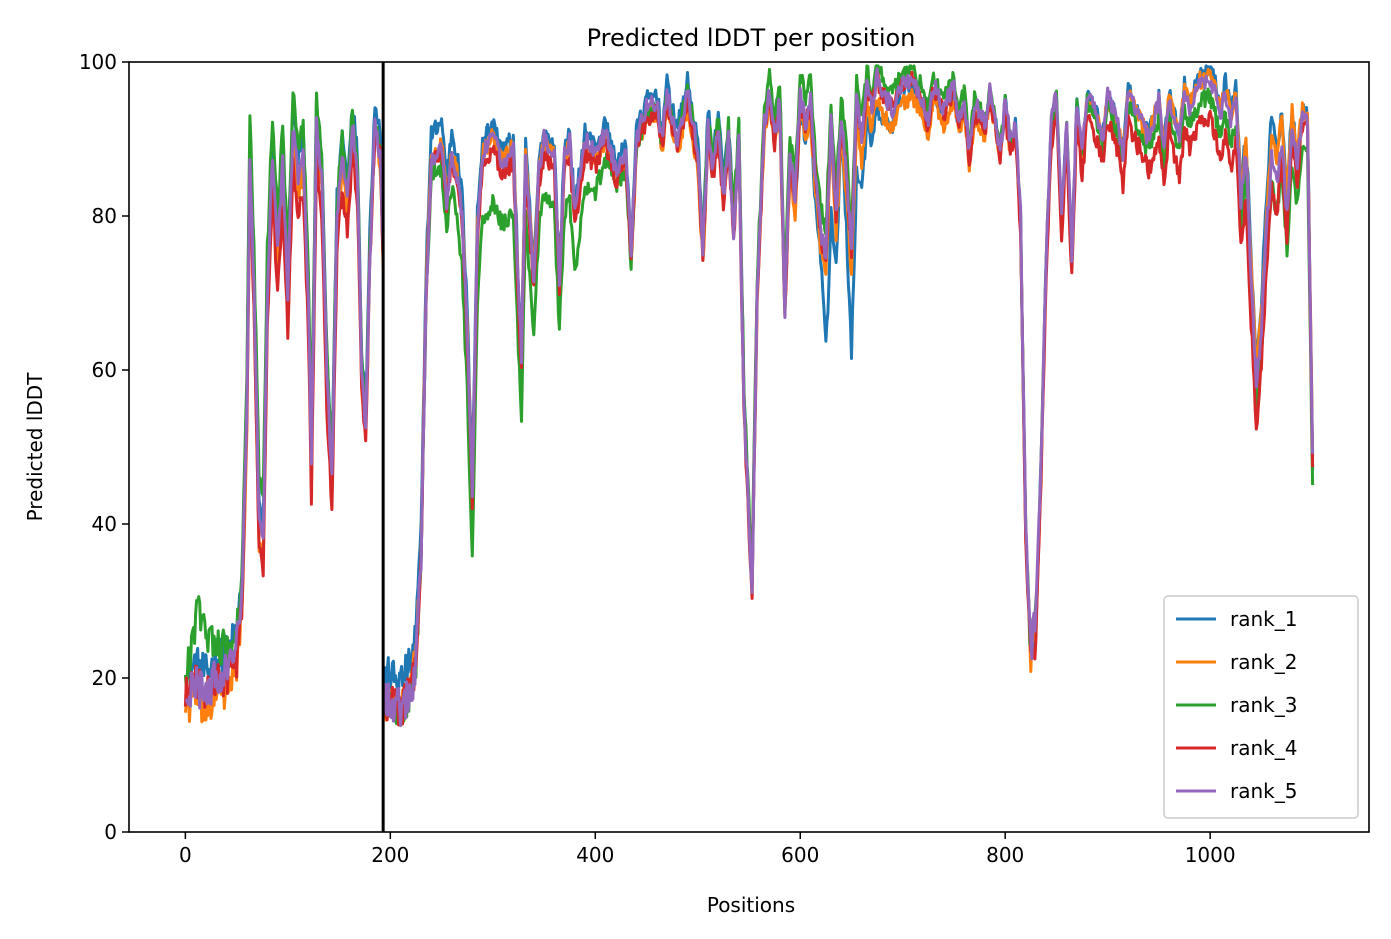 The image size is (1391, 939). I want to click on x-tick-label: 600, so click(800, 855).